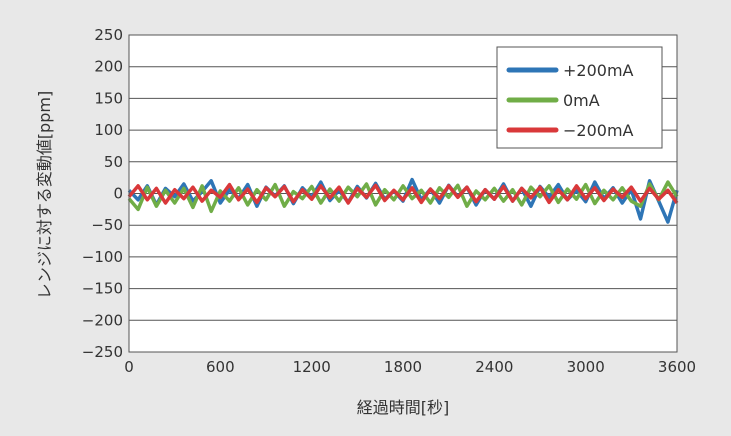  What do you see at coordinates (102, 289) in the screenshot?
I see `y-tick-label: −150` at bounding box center [102, 289].